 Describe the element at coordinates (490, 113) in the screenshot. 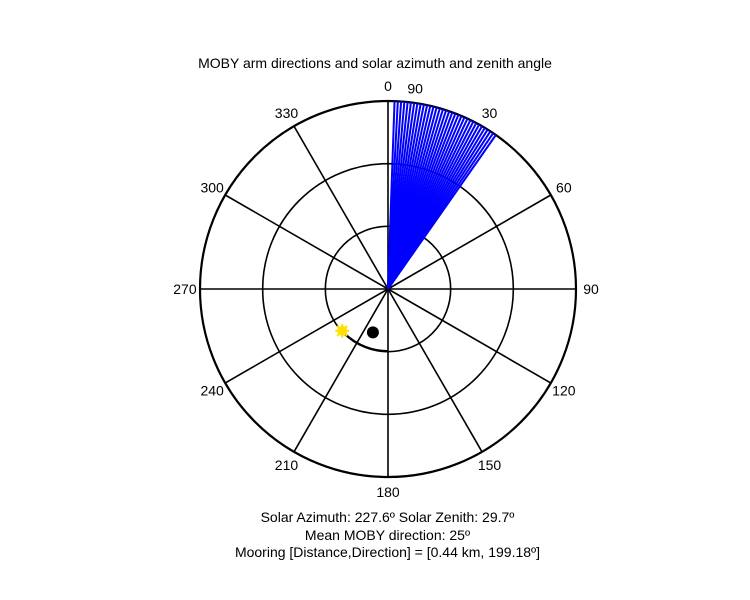

I see `angle-label-30: 30` at that location.